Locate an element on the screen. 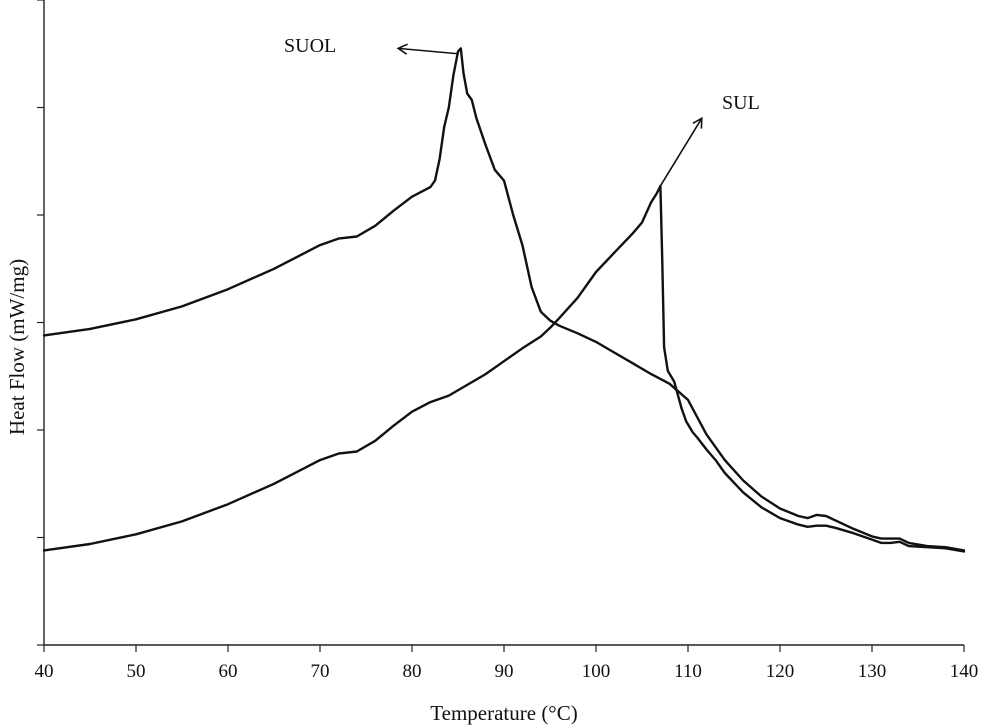 The image size is (984, 728). x-tick-label-120: 120 is located at coordinates (780, 671).